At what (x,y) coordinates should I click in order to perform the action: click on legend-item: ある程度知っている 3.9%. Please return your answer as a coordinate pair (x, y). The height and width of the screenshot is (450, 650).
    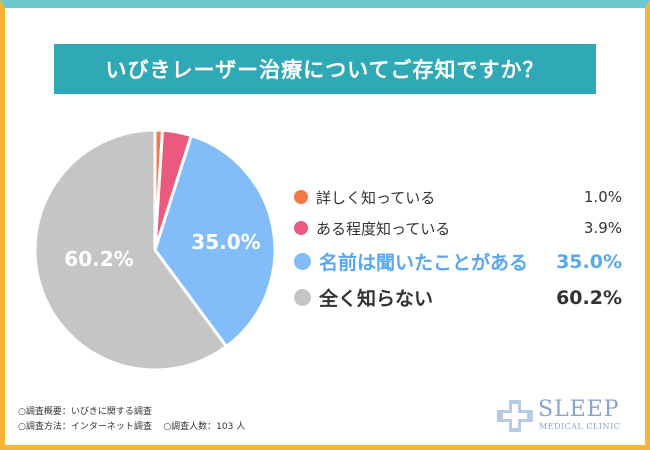
    Looking at the image, I should click on (459, 228).